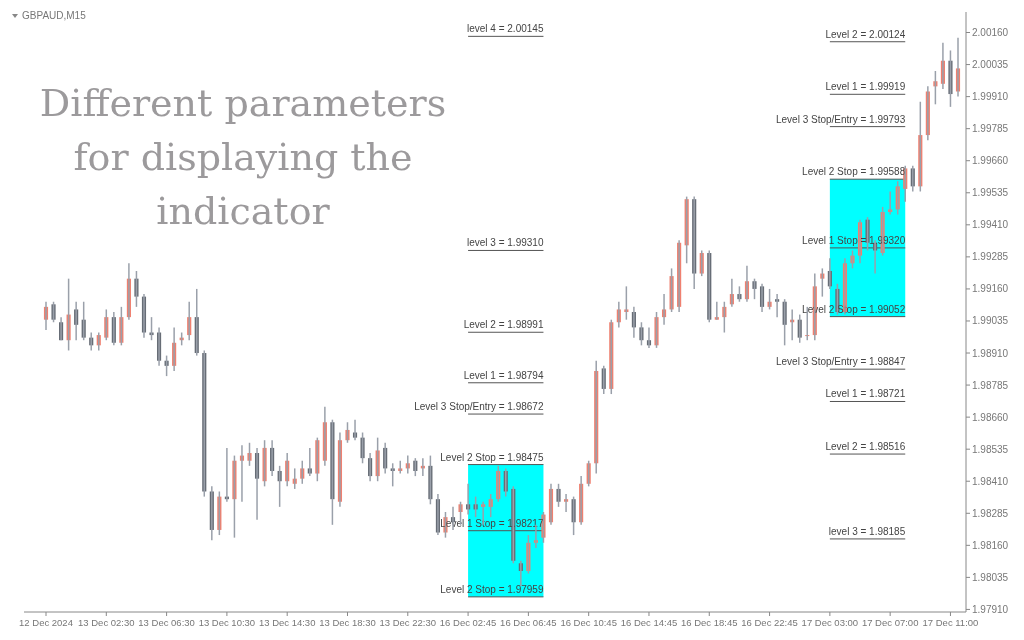 Image resolution: width=1024 pixels, height=640 pixels. Describe the element at coordinates (865, 447) in the screenshot. I see `ref-line-label: Level 2 = 1.98516` at that location.